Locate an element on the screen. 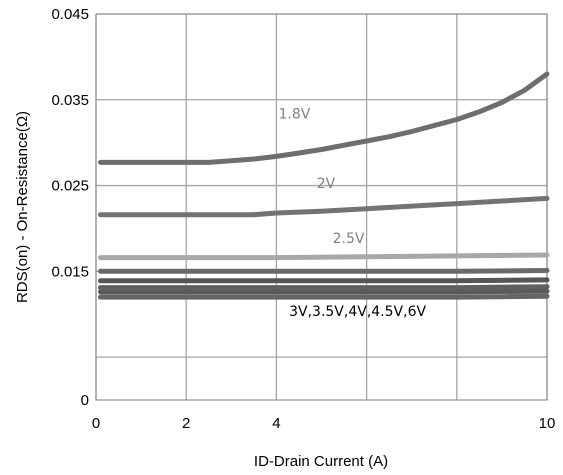  x-axis-title: ID-Drain Current (A) is located at coordinates (321, 461).